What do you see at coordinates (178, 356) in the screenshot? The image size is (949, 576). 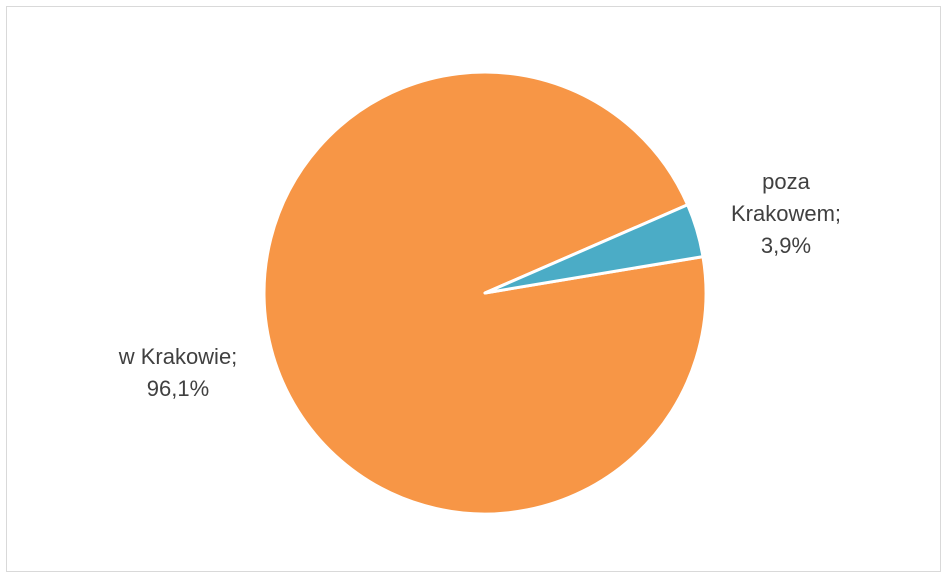 I see `label-w-krakowie-name: w Krakowie;` at bounding box center [178, 356].